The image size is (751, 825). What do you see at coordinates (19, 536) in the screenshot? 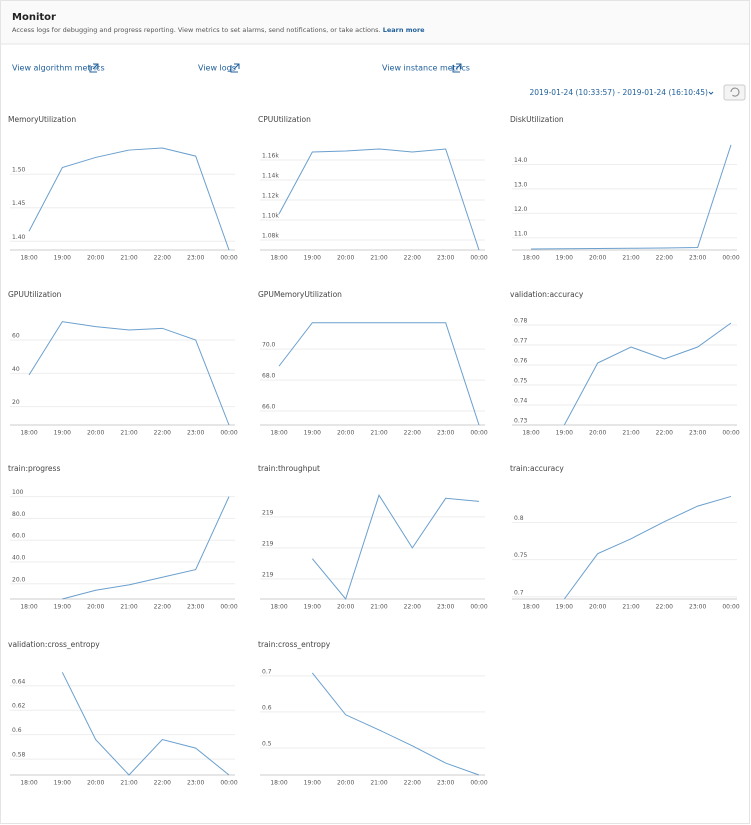
I see `y-tick-label: 60.0` at bounding box center [19, 536].